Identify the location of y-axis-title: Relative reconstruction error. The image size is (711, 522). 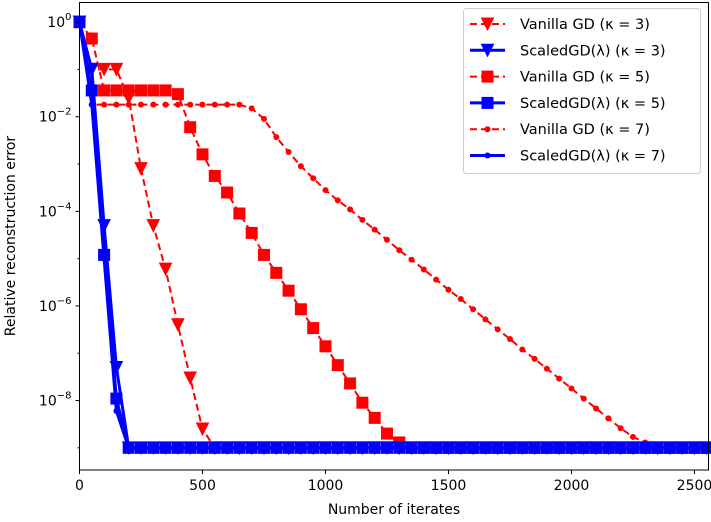
(11, 236).